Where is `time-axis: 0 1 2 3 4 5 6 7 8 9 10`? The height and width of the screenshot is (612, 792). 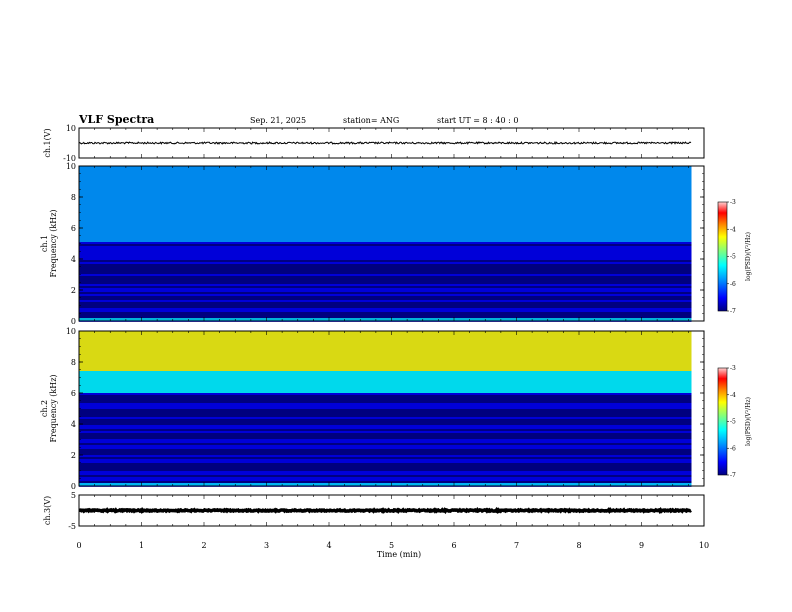
time-axis: 0 1 2 3 4 5 6 7 8 9 10 is located at coordinates (392, 545).